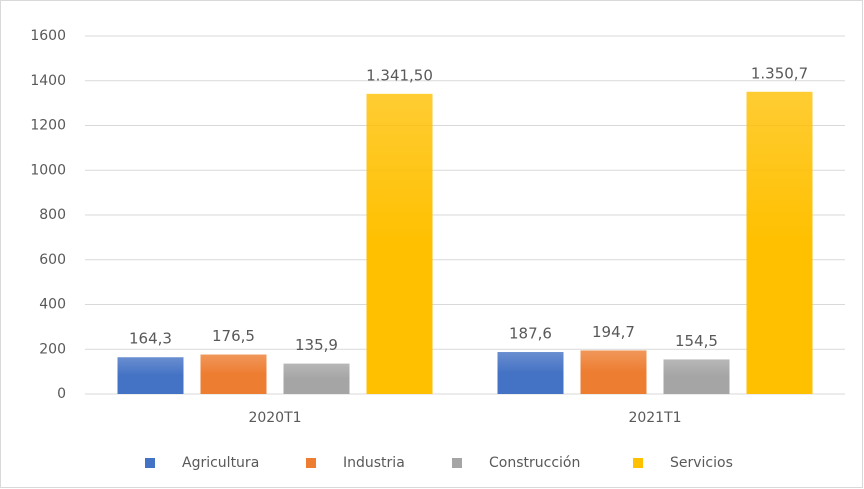 Image resolution: width=864 pixels, height=489 pixels. I want to click on y-tick-label: 1000, so click(48, 170).